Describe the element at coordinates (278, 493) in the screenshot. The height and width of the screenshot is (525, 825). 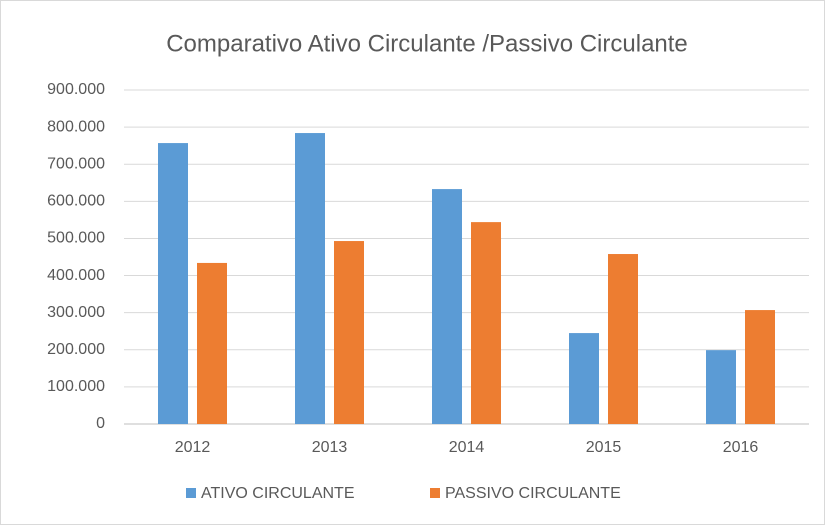
I see `legend-label: ATIVO CIRCULANTE` at that location.